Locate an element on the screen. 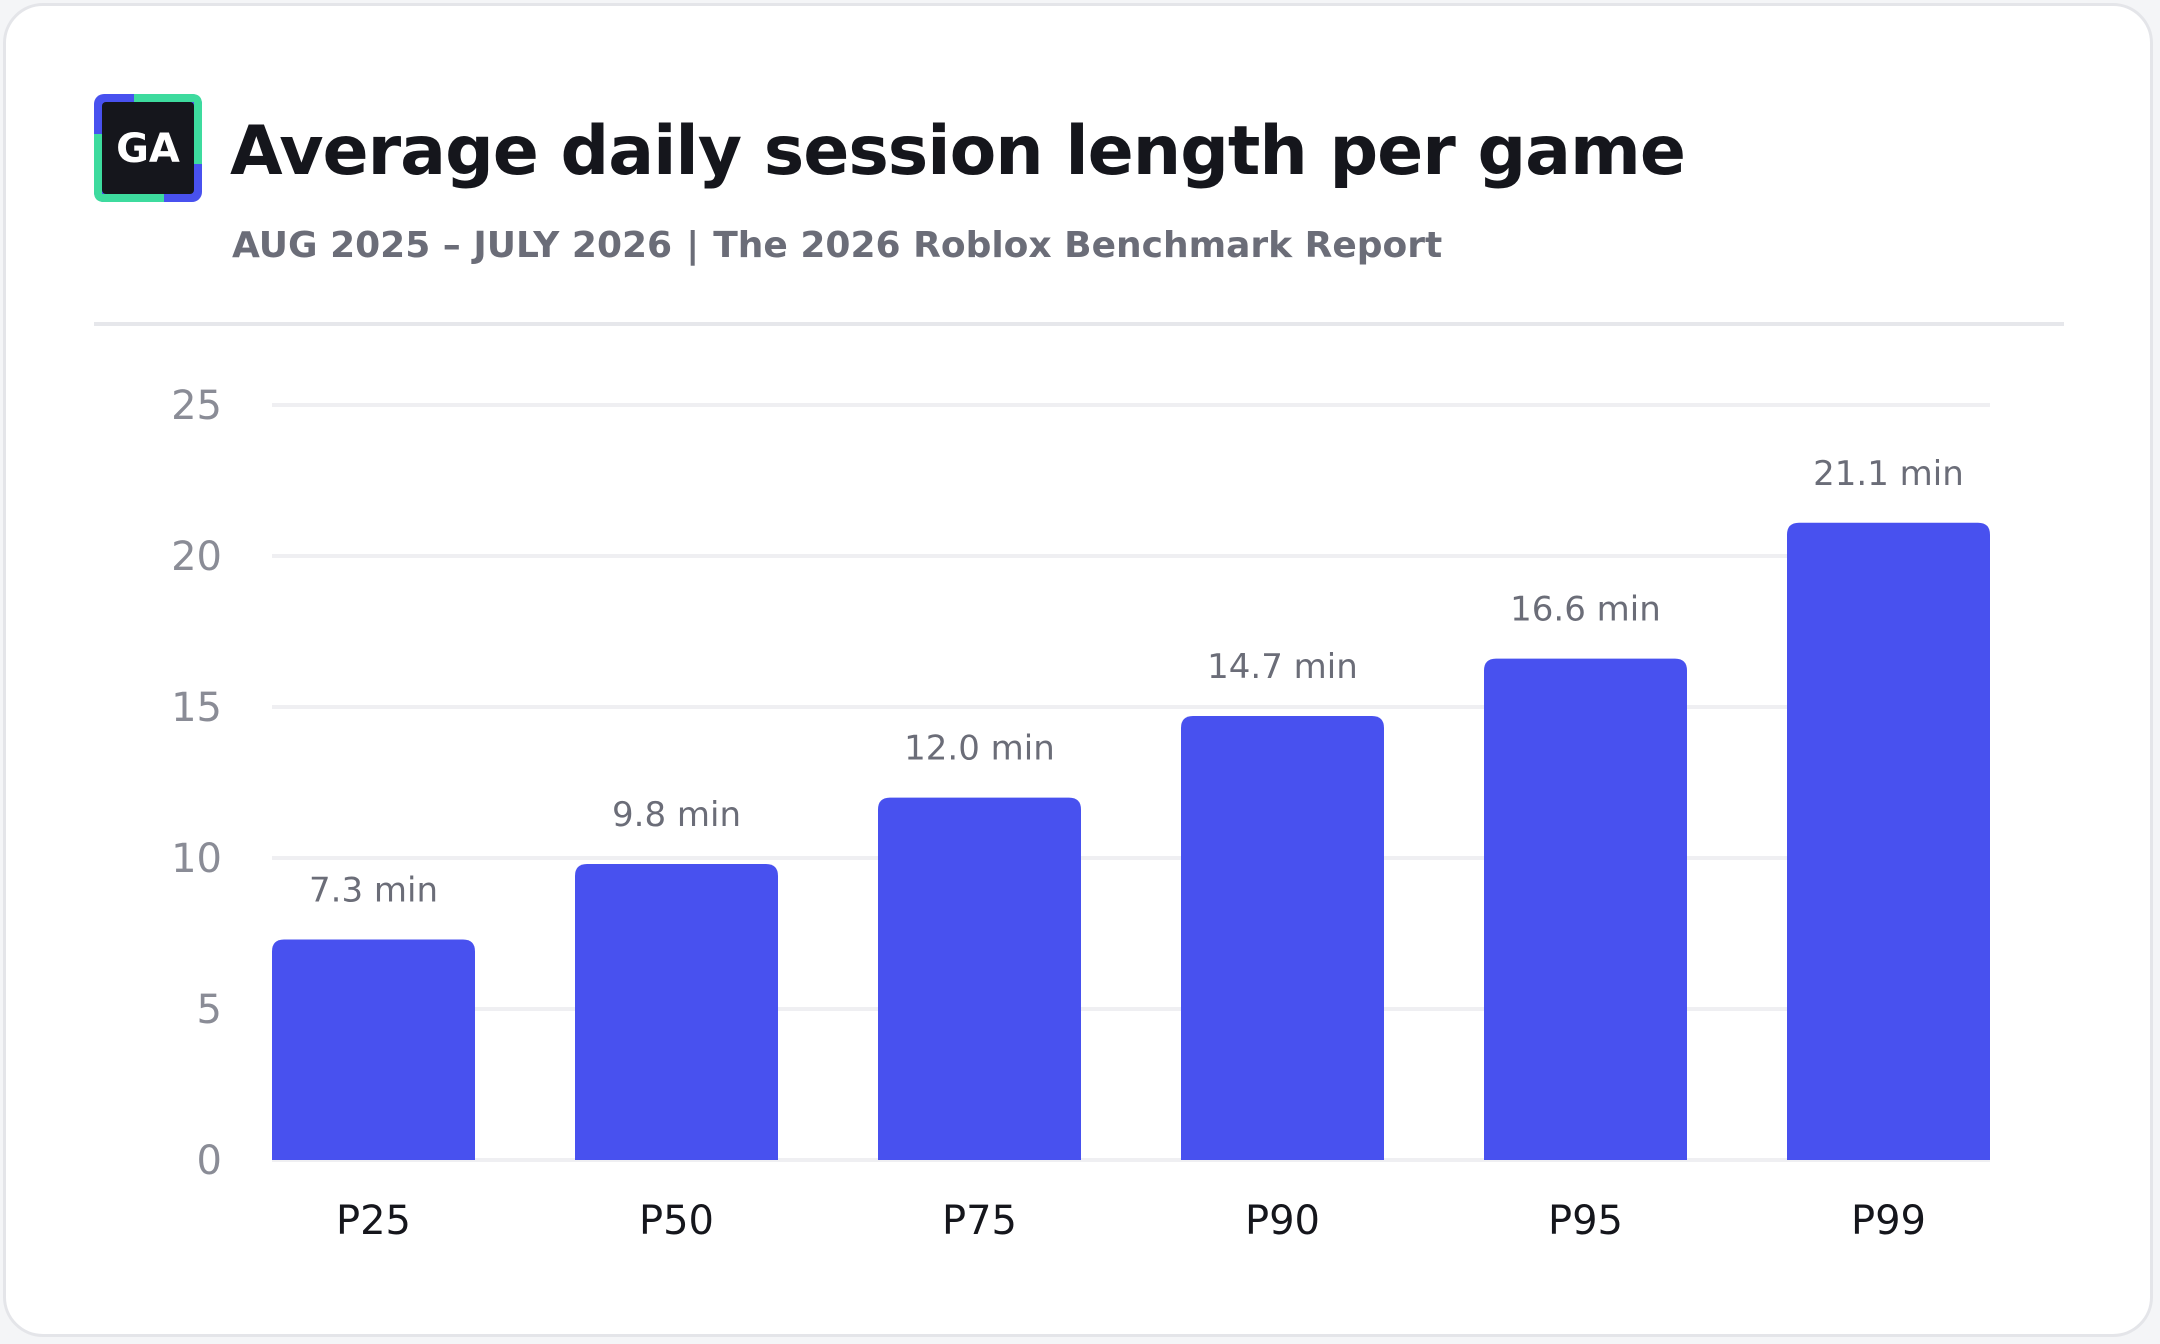 The image size is (2160, 1344). report-name: The 2026 Roblox Benchmark Report is located at coordinates (1078, 245).